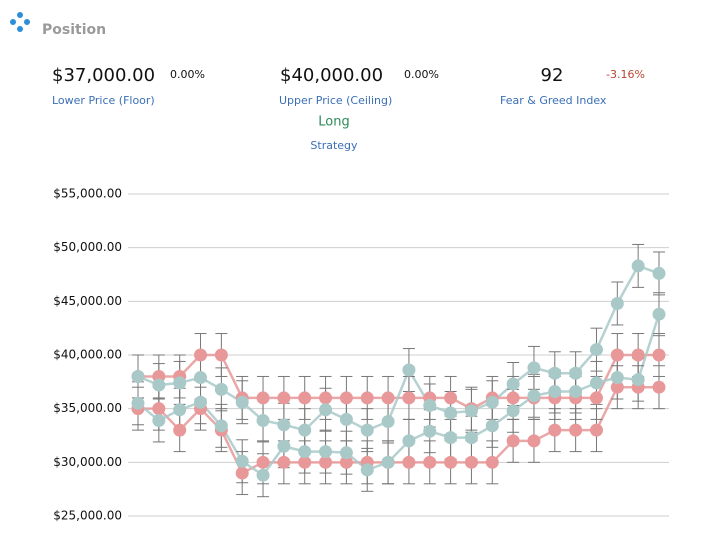 The image size is (717, 556). What do you see at coordinates (331, 75) in the screenshot?
I see `stat-value: $40,000.00` at bounding box center [331, 75].